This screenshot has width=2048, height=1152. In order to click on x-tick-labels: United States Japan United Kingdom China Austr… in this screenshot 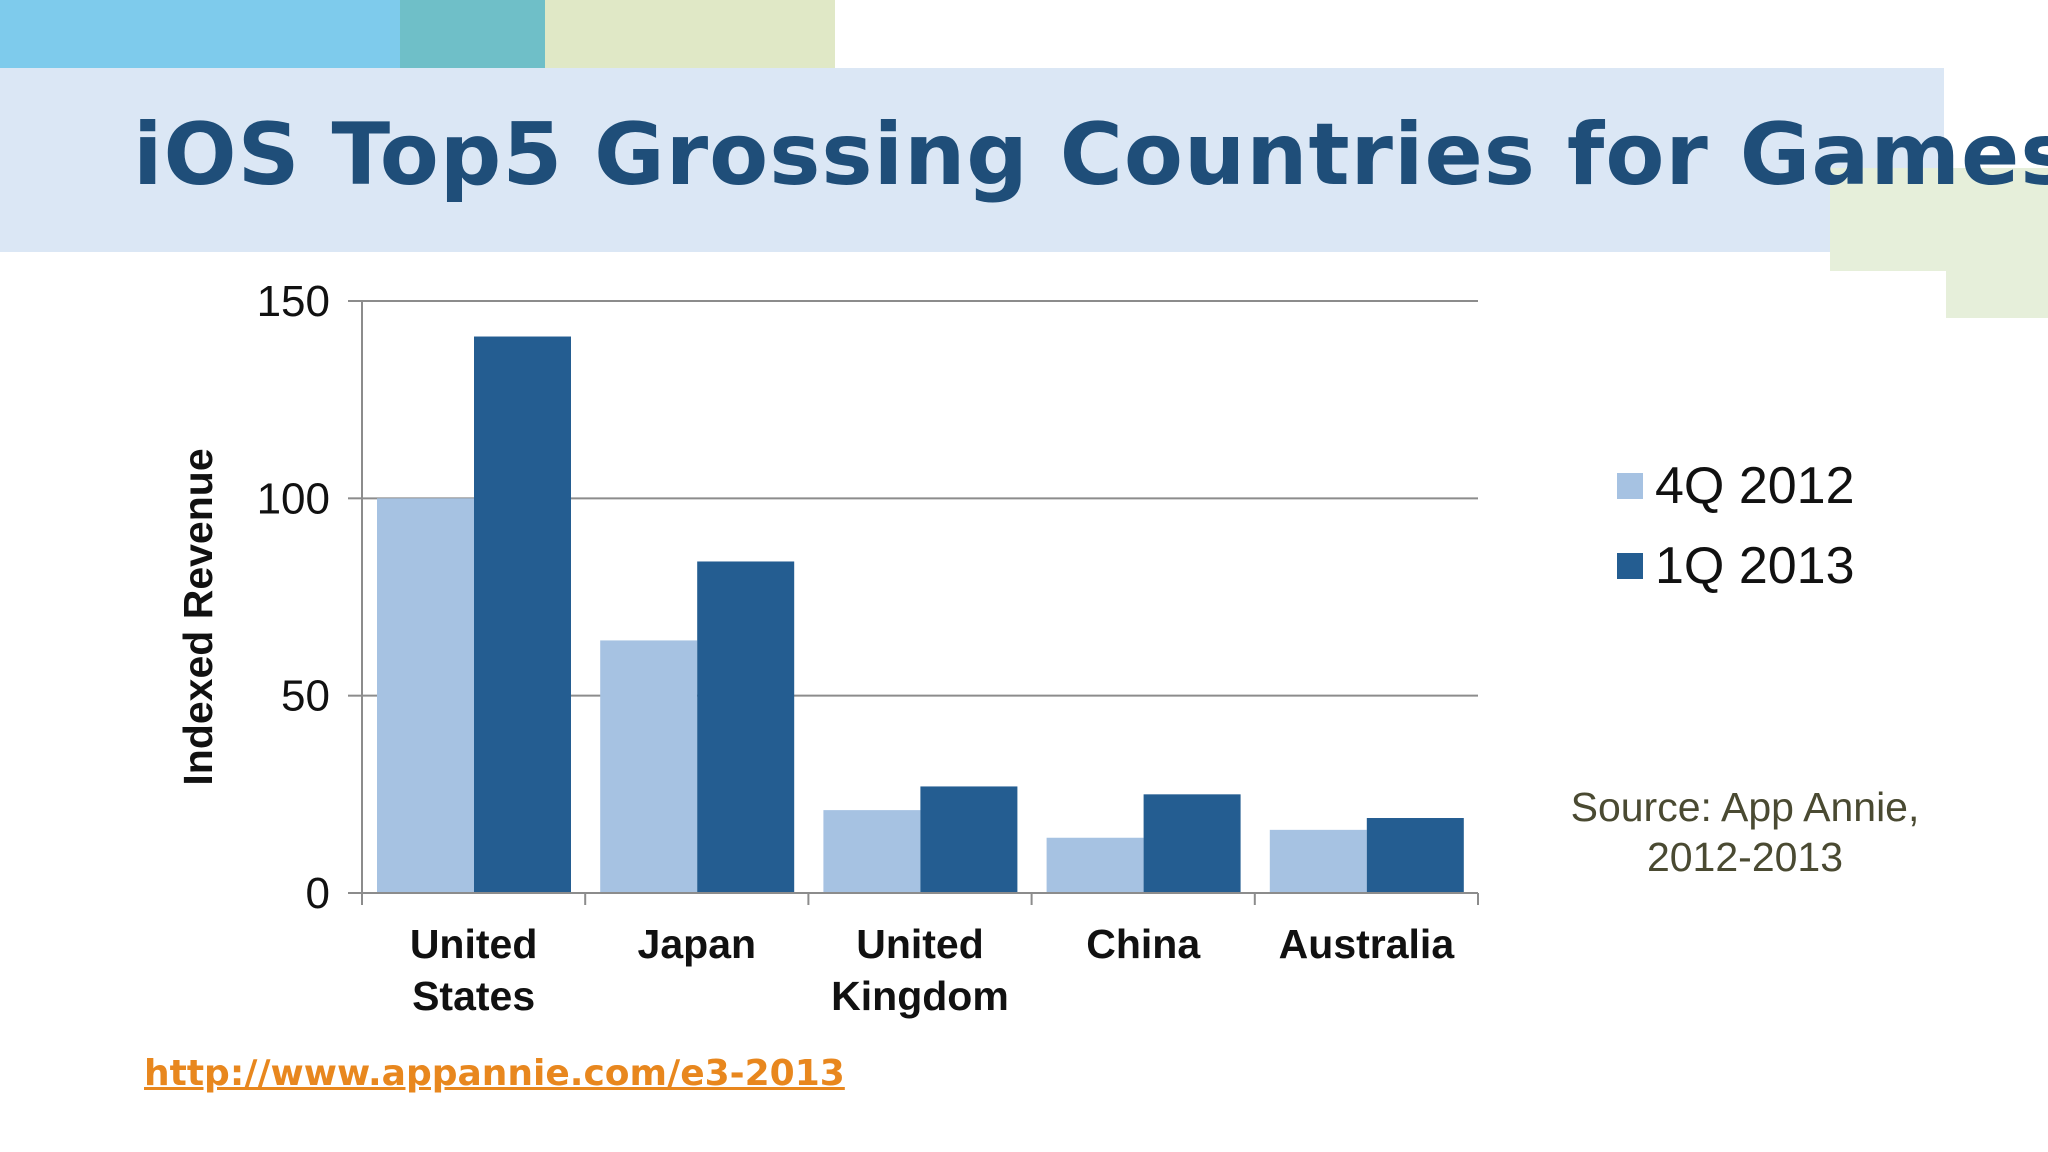, I will do `click(932, 970)`.